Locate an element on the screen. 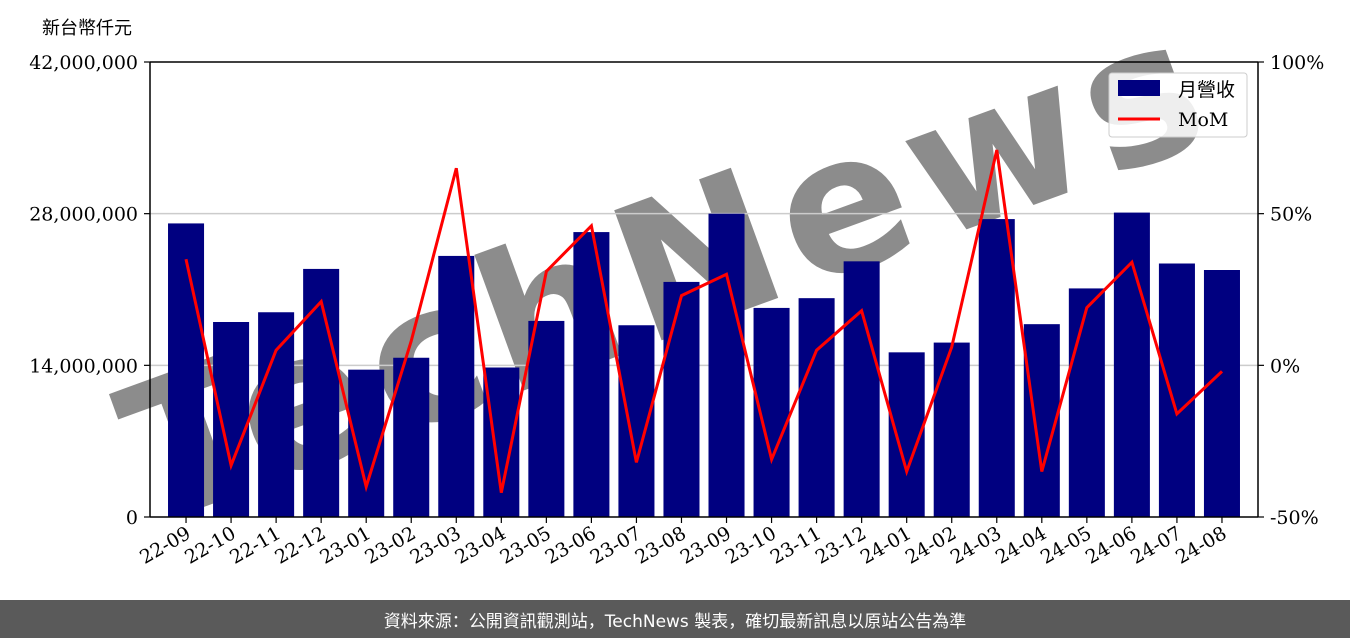 The width and height of the screenshot is (1350, 638). x-tick-label: 24-06 is located at coordinates (1111, 545).